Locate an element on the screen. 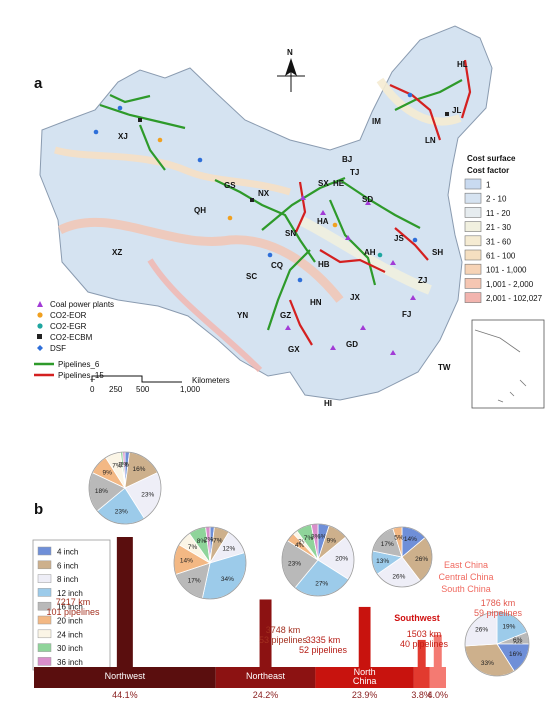 The width and height of the screenshot is (550, 727). point-legend-label: CO2-EGR is located at coordinates (68, 326).